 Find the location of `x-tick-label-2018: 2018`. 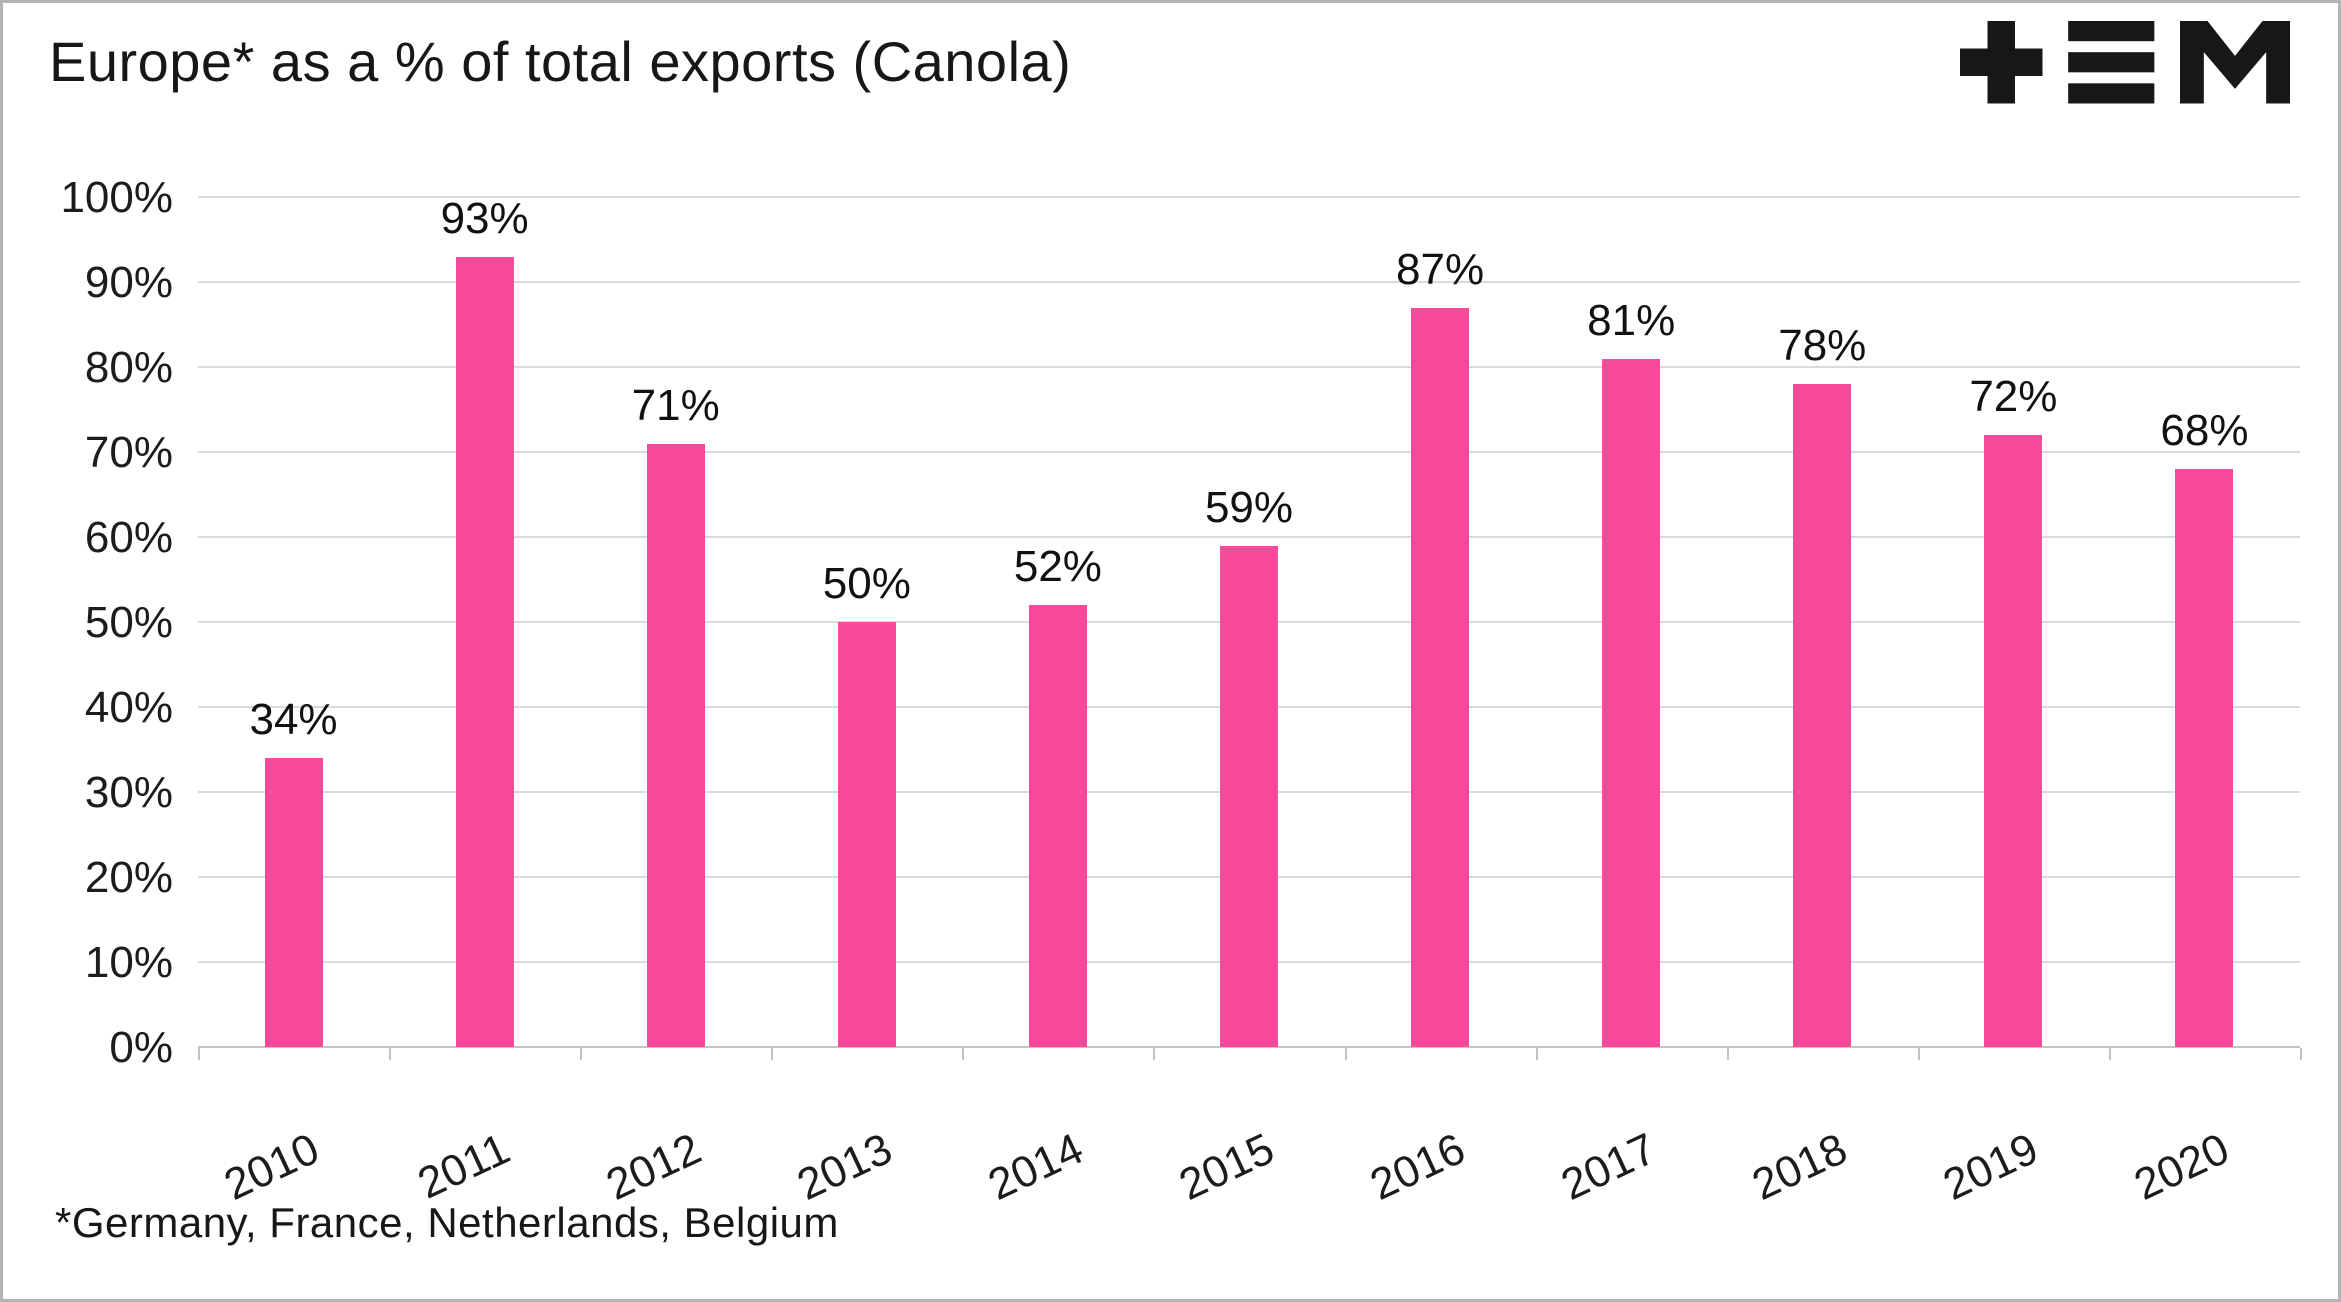

x-tick-label-2018: 2018 is located at coordinates (1800, 1167).